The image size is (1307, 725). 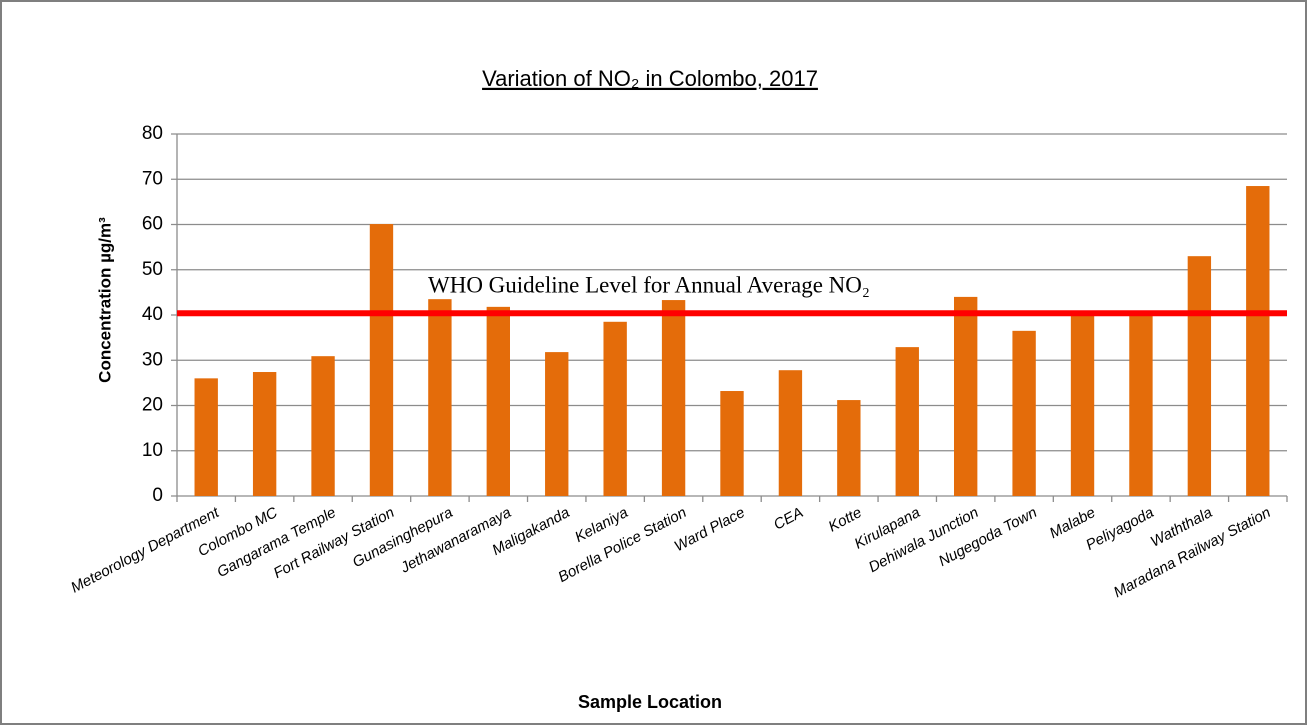 What do you see at coordinates (152, 133) in the screenshot?
I see `y-tick-label: 80` at bounding box center [152, 133].